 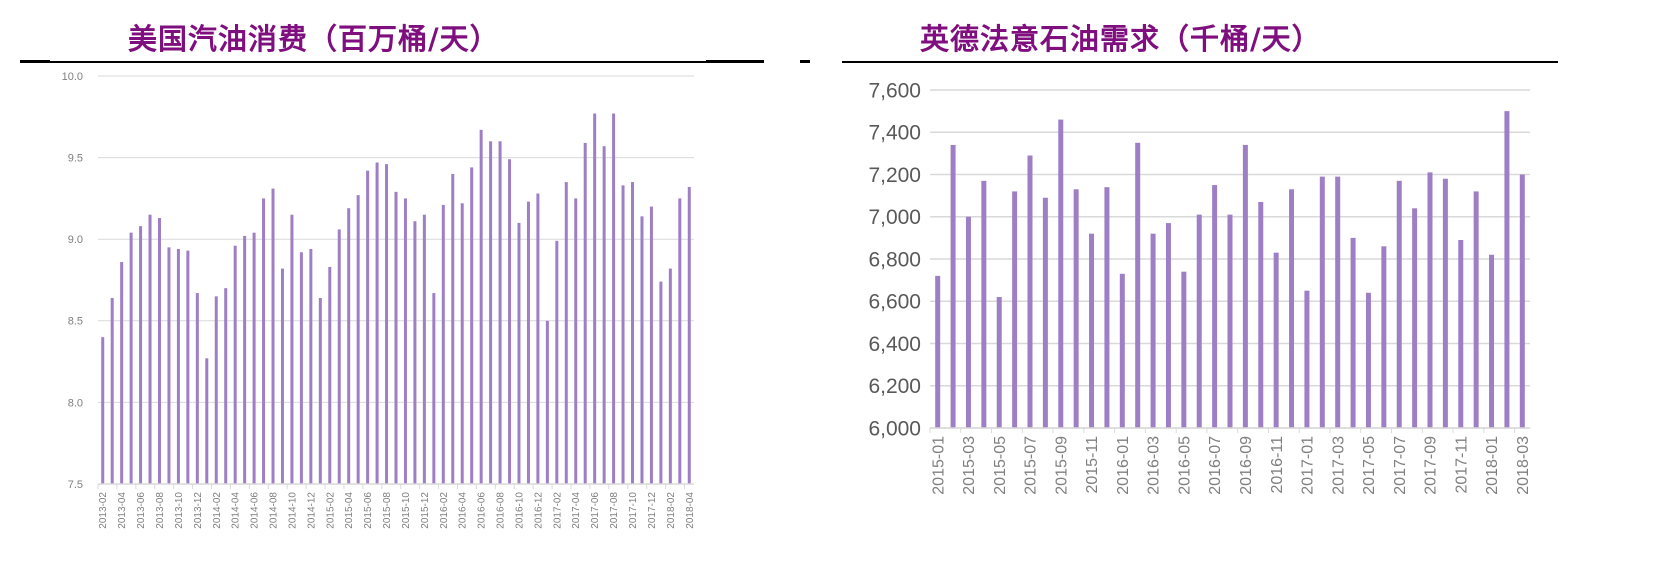 I want to click on x-tick-label: 2018-04, so click(x=690, y=510).